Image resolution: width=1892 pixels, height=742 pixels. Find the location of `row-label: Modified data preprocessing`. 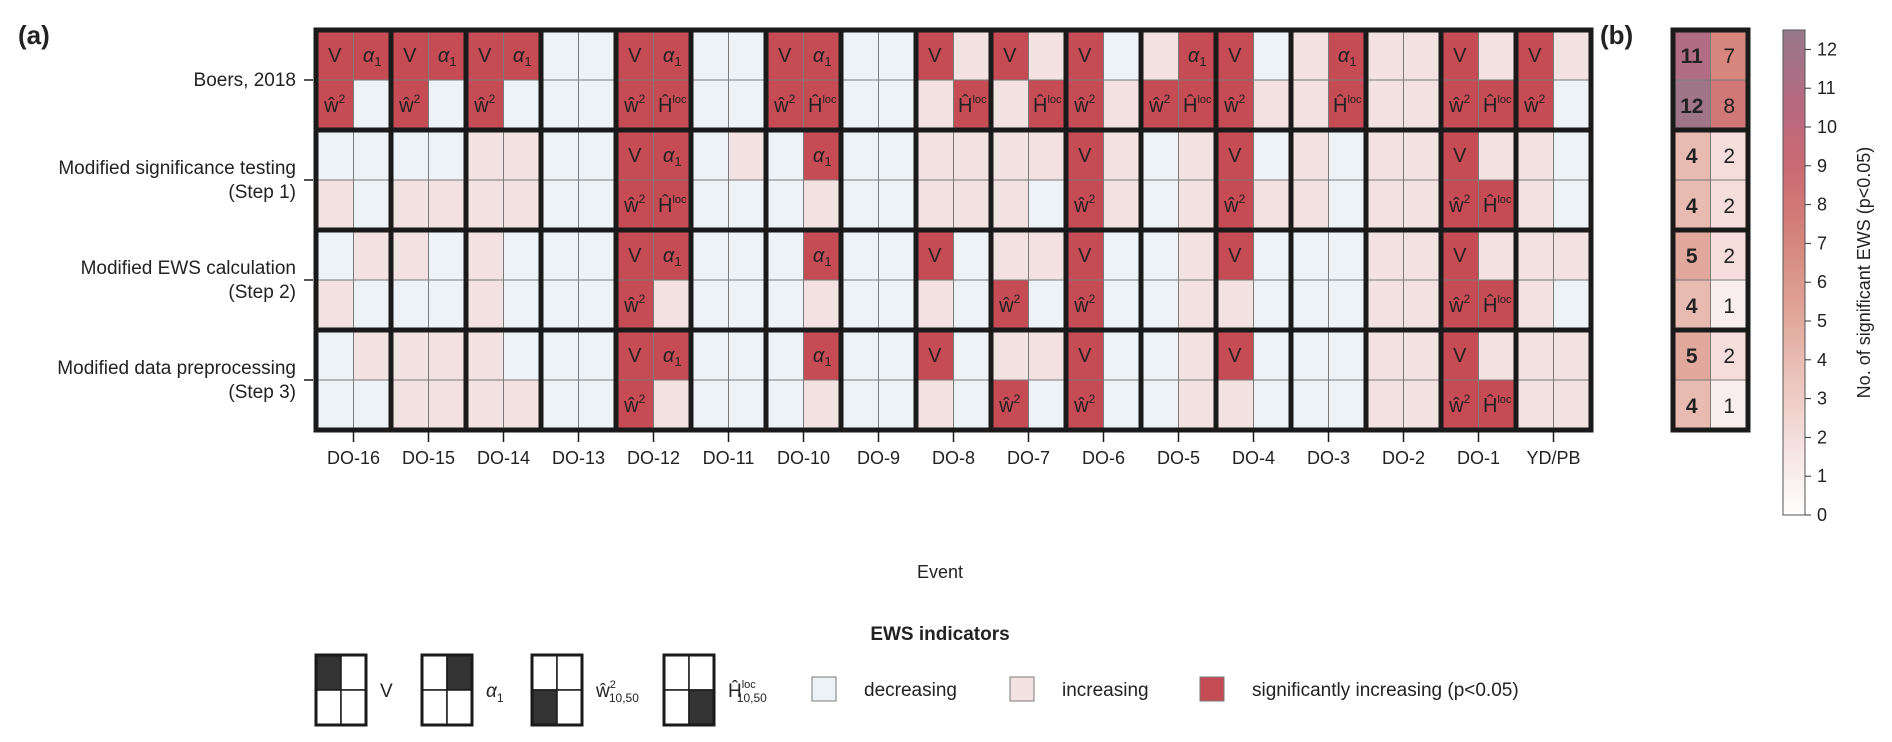

row-label: Modified data preprocessing is located at coordinates (176, 368).